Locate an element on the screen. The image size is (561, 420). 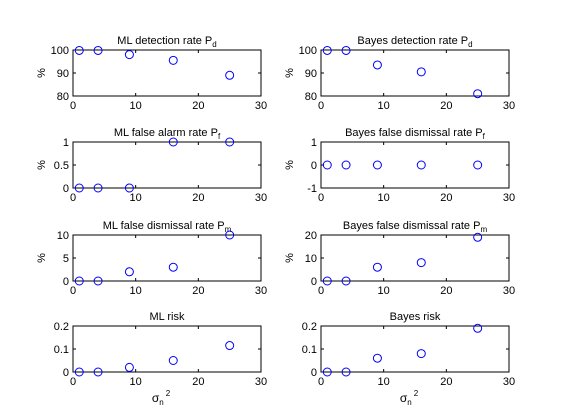
chart-title: ML false alarm rate Pf is located at coordinates (167, 134).